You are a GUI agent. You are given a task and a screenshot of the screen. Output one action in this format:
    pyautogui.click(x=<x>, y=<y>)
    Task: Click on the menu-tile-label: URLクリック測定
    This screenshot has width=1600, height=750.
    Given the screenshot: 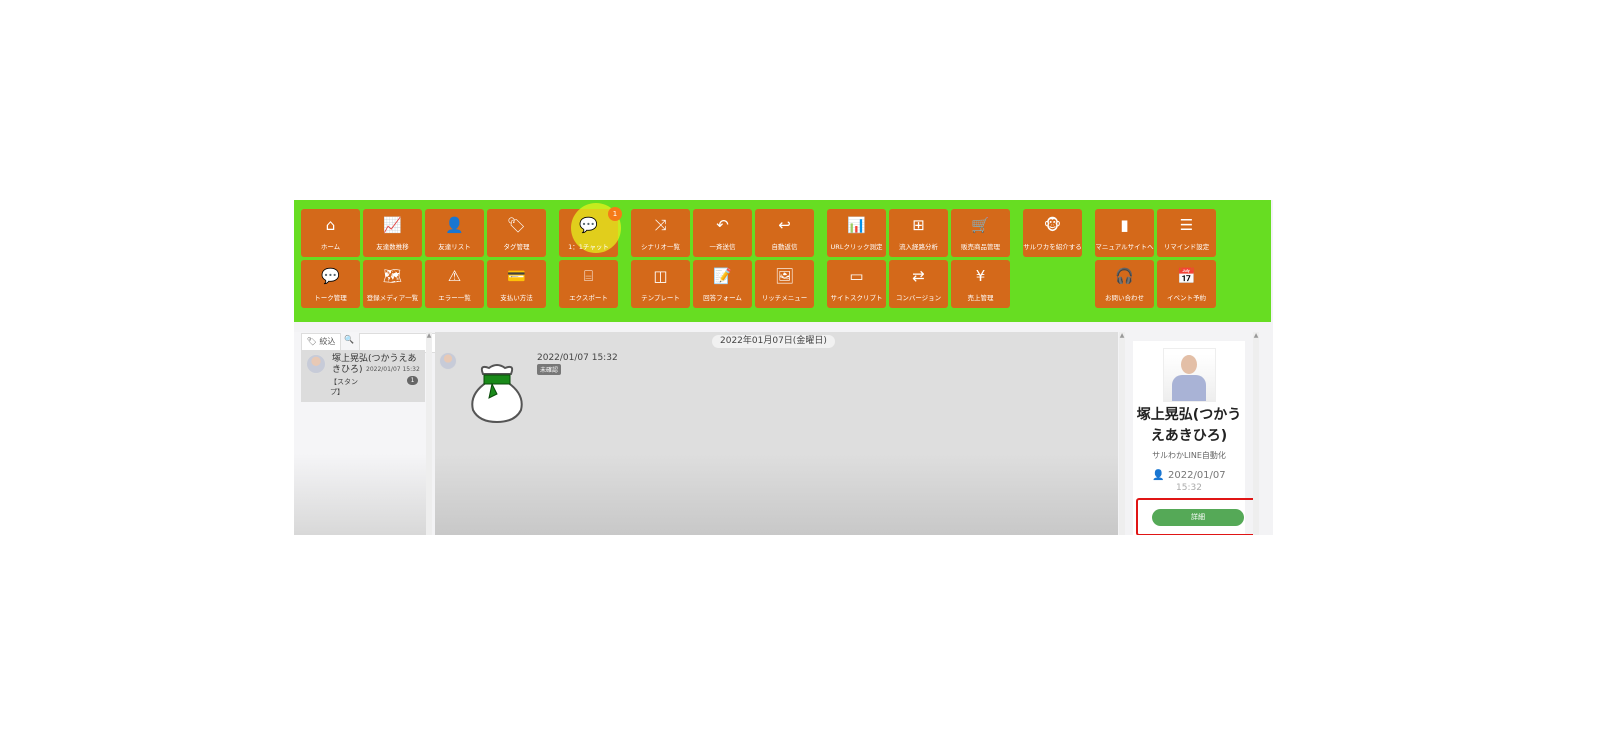 What is the action you would take?
    pyautogui.click(x=856, y=247)
    